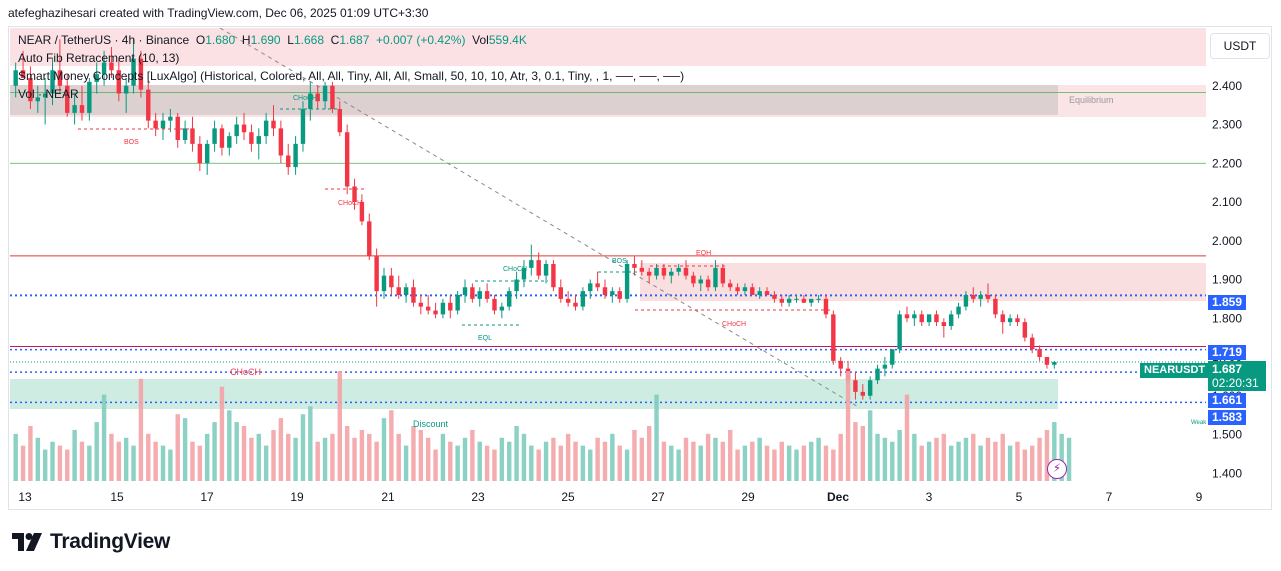 The width and height of the screenshot is (1281, 571). I want to click on tradingview-logo: TradingView, so click(91, 542).